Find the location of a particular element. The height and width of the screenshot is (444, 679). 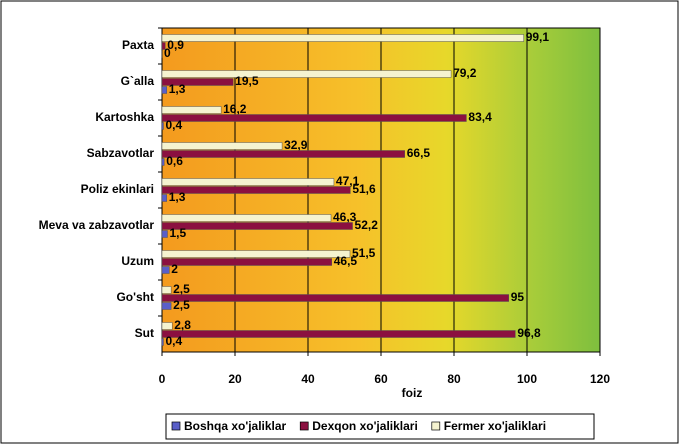

x-tick-label: 20 is located at coordinates (235, 379).